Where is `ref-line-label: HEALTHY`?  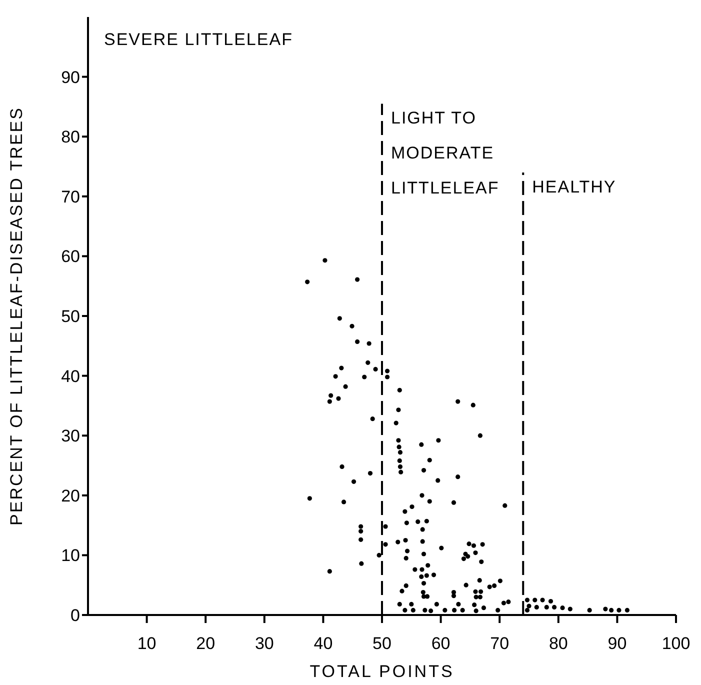
ref-line-label: HEALTHY is located at coordinates (574, 186).